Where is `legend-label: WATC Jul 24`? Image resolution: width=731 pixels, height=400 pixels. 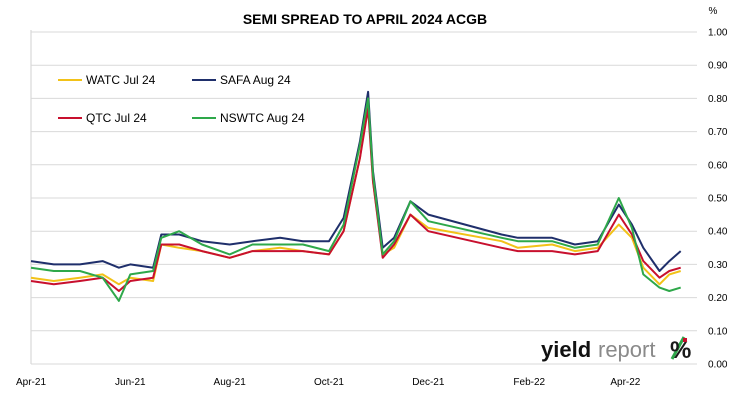 legend-label: WATC Jul 24 is located at coordinates (121, 80).